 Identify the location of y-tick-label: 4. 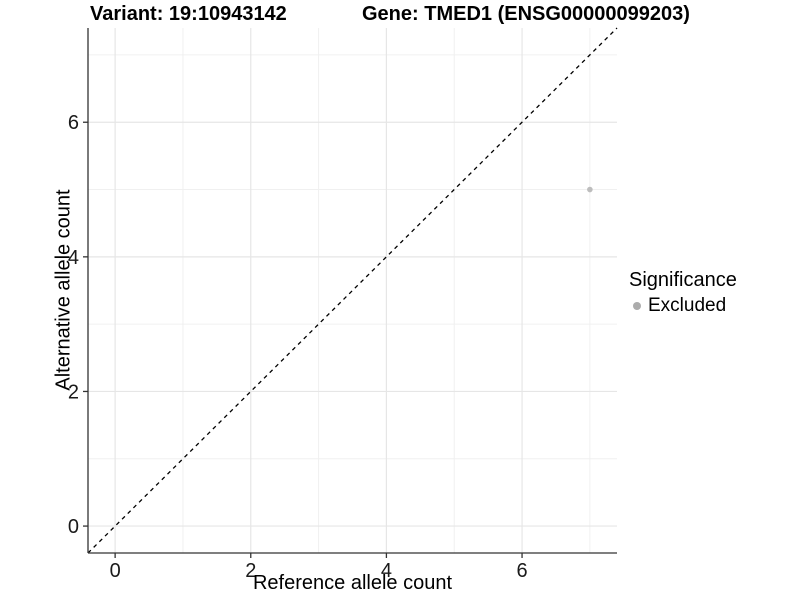
(73, 258).